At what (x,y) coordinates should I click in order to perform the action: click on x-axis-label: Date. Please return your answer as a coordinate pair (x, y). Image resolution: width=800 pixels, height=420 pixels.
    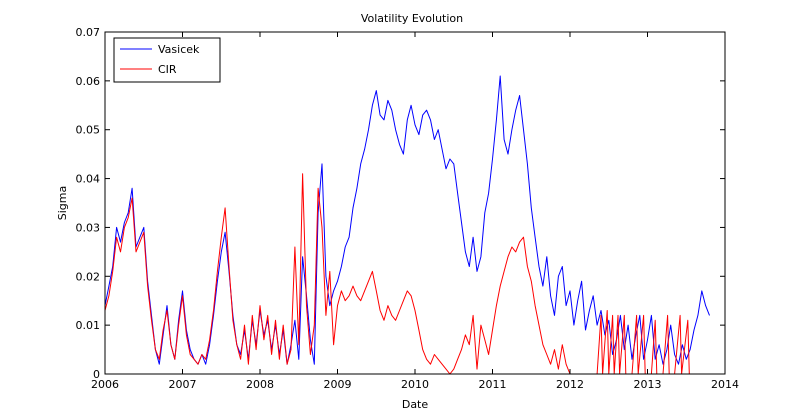
    Looking at the image, I should click on (415, 404).